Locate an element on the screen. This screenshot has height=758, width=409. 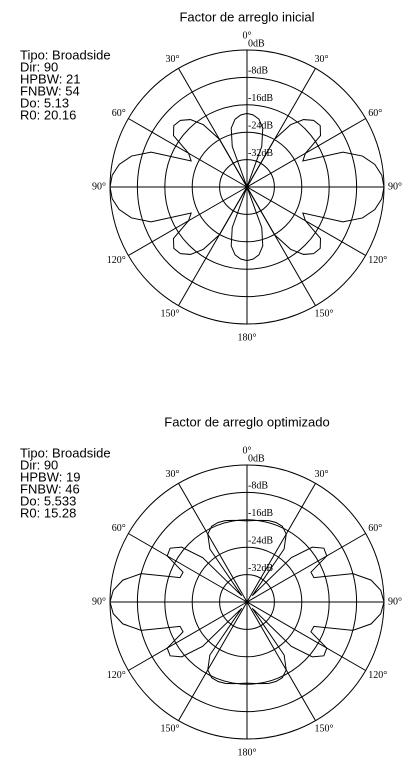
chart-title: Factor de arreglo optimizado is located at coordinates (246, 421).